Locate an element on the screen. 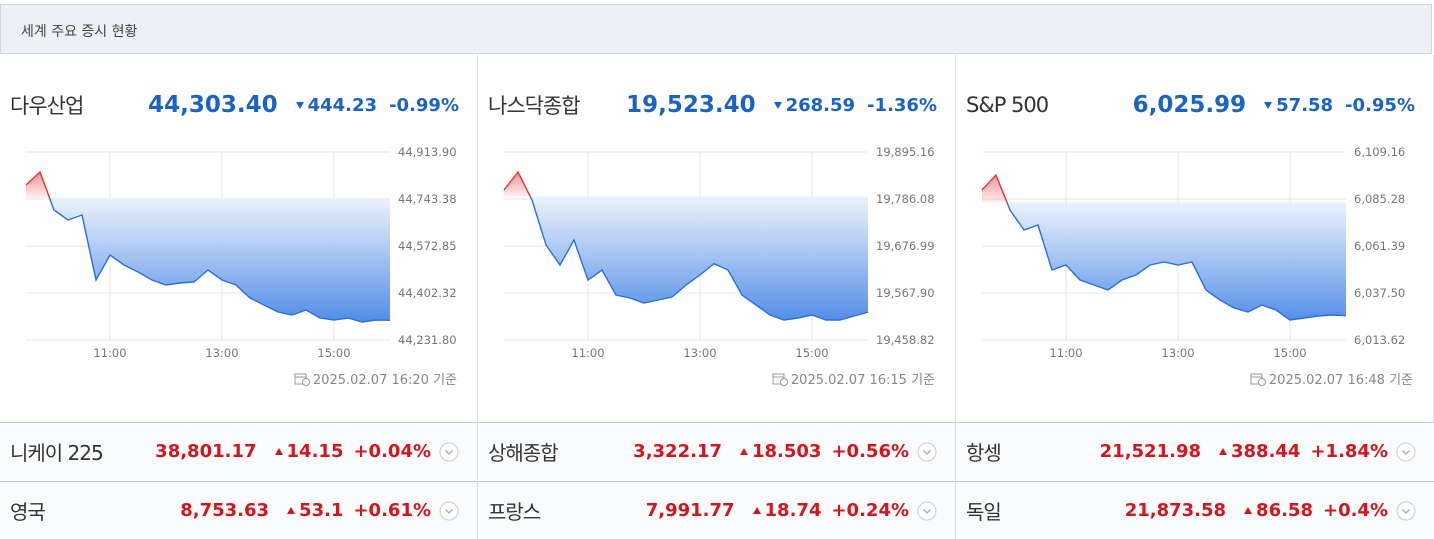 Image resolution: width=1434 pixels, height=539 pixels. index-change: 444.23 is located at coordinates (336, 105).